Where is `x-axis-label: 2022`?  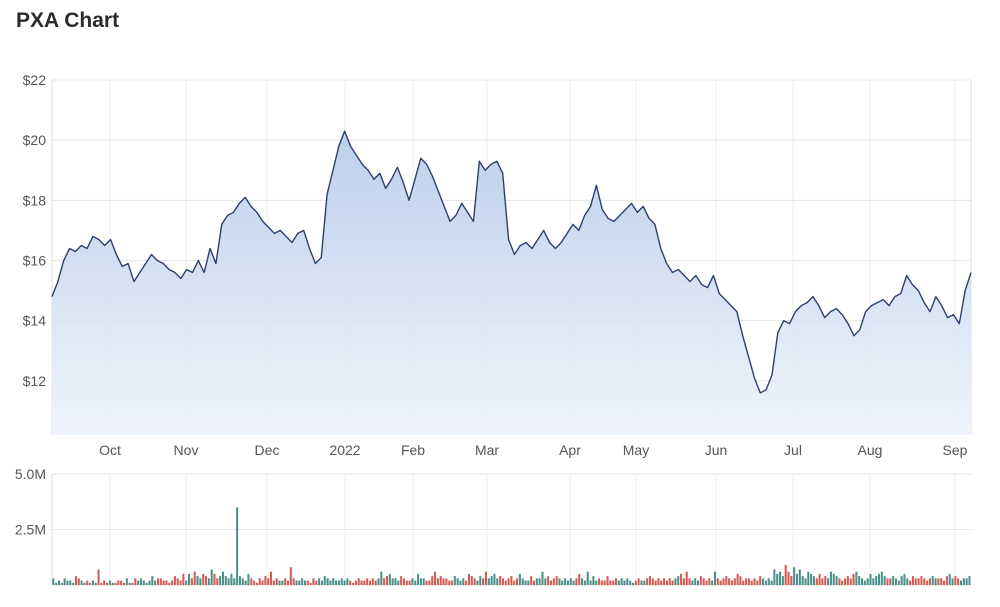 x-axis-label: 2022 is located at coordinates (344, 450).